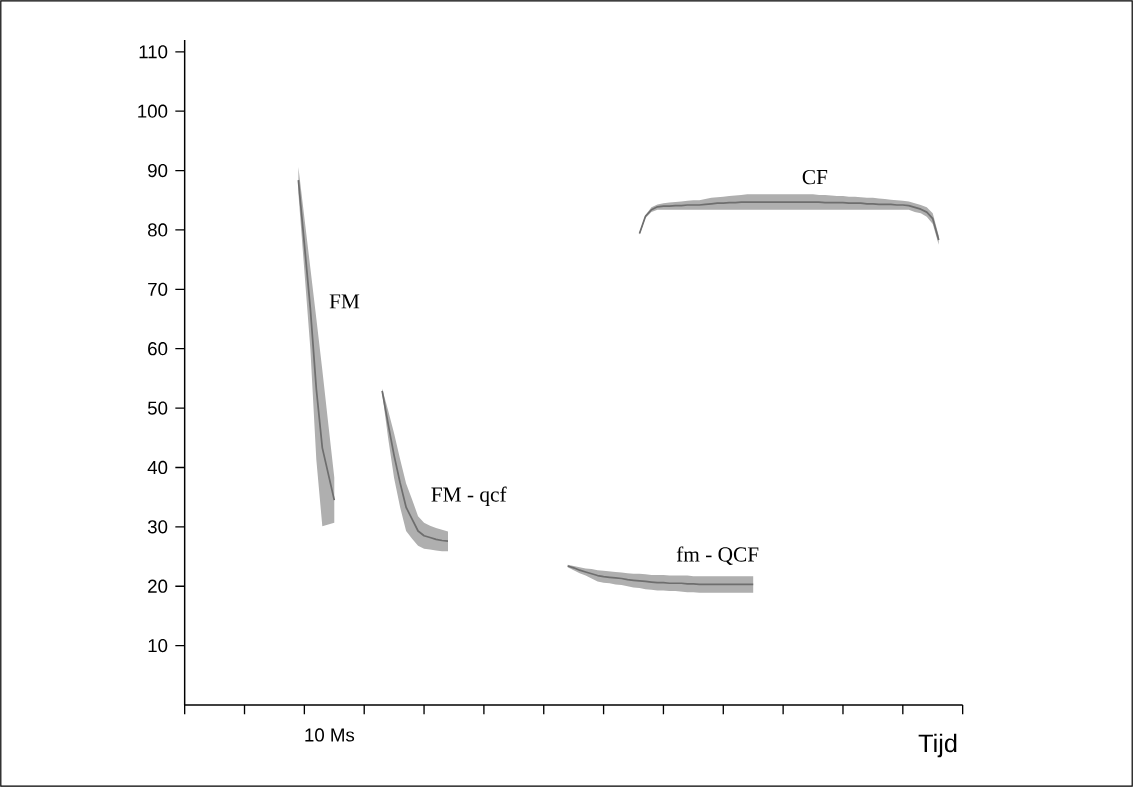  What do you see at coordinates (158, 289) in the screenshot?
I see `y-tick-label: 70` at bounding box center [158, 289].